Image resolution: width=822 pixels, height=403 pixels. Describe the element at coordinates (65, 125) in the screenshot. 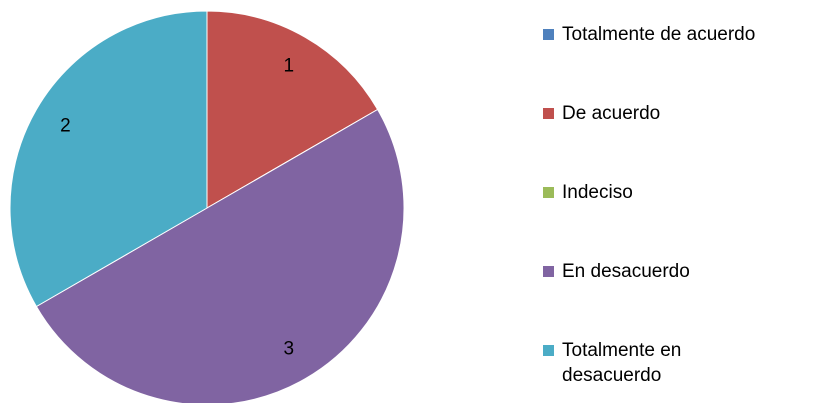

I see `data-label: 2` at that location.